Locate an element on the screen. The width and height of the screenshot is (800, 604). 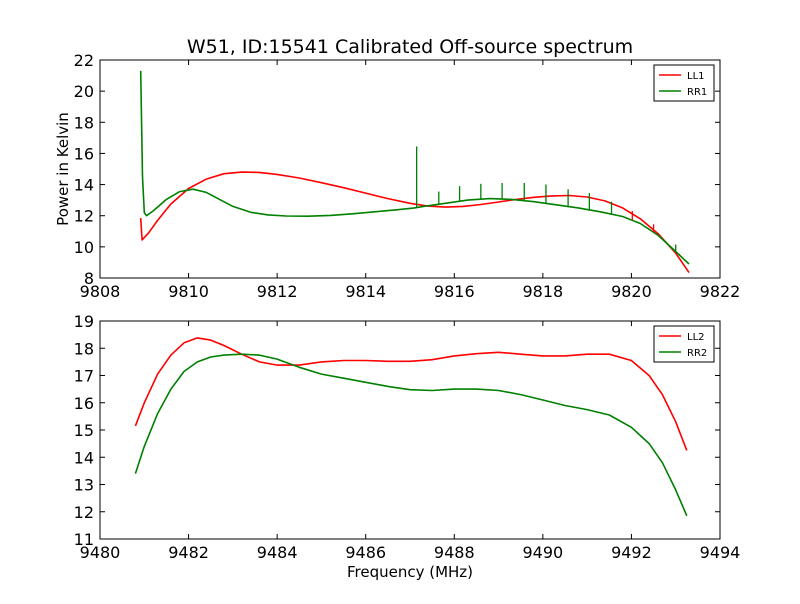
series-line-ll2 is located at coordinates (411, 394).